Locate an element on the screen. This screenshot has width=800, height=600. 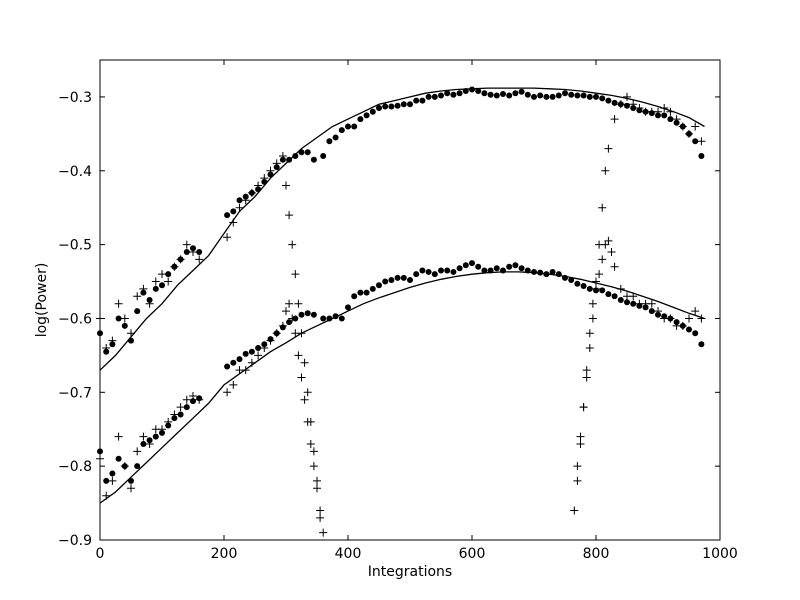
y-axis-label: log(Power) is located at coordinates (42, 300).